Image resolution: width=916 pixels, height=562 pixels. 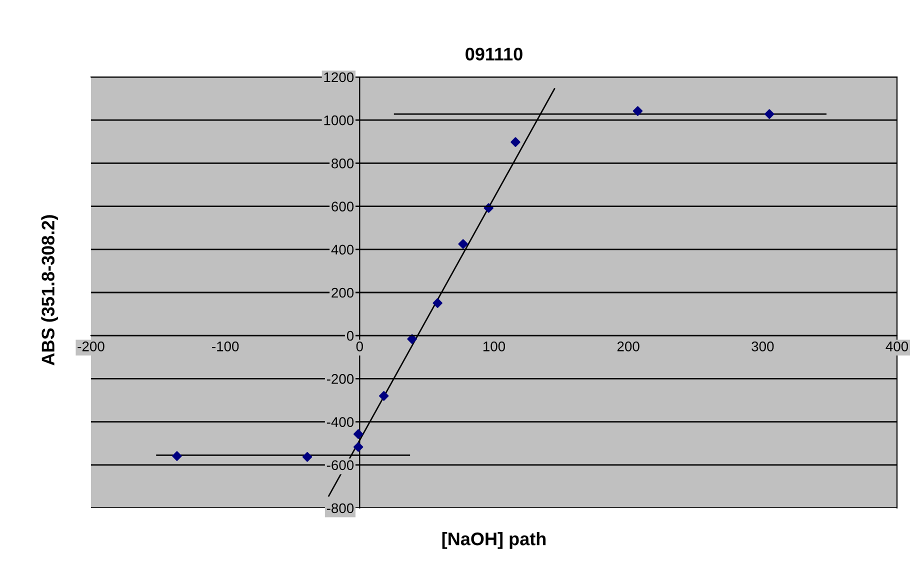 What do you see at coordinates (359, 347) in the screenshot?
I see `x-tick-label: 0` at bounding box center [359, 347].